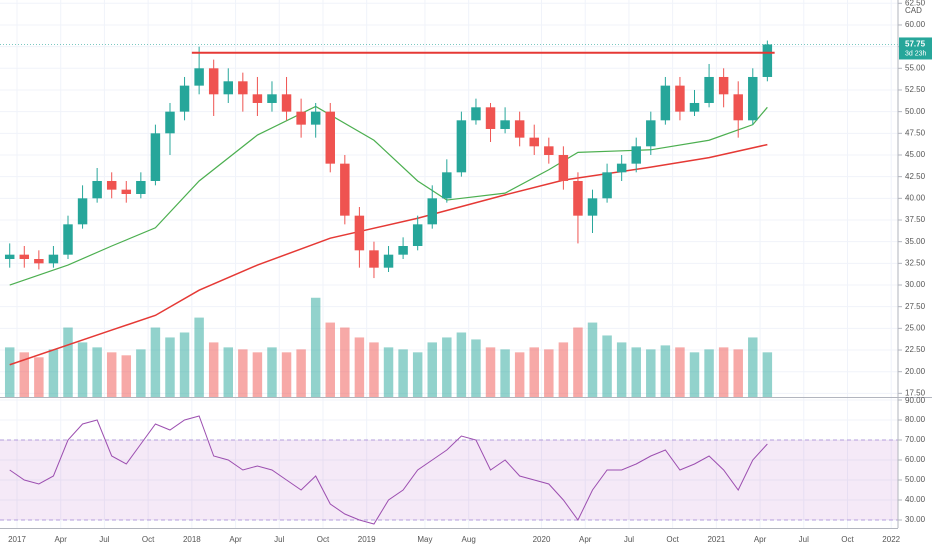 The width and height of the screenshot is (932, 550). Describe the element at coordinates (469, 539) in the screenshot. I see `x-tick-label: Aug` at that location.